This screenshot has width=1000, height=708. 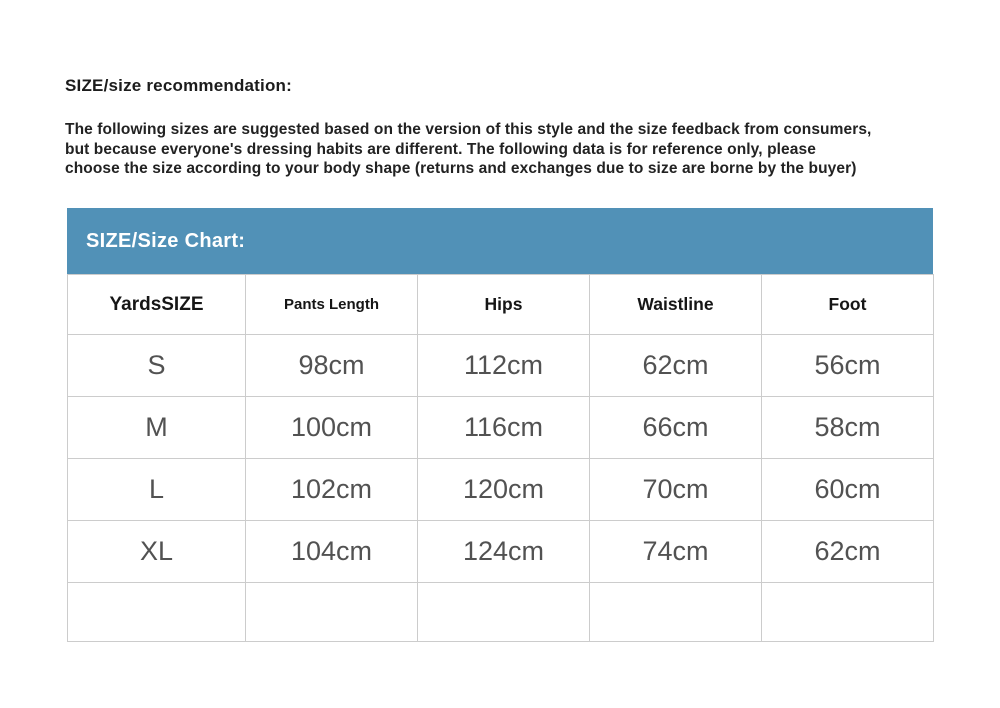 What do you see at coordinates (675, 304) in the screenshot?
I see `column-header-waistline: Waistline` at bounding box center [675, 304].